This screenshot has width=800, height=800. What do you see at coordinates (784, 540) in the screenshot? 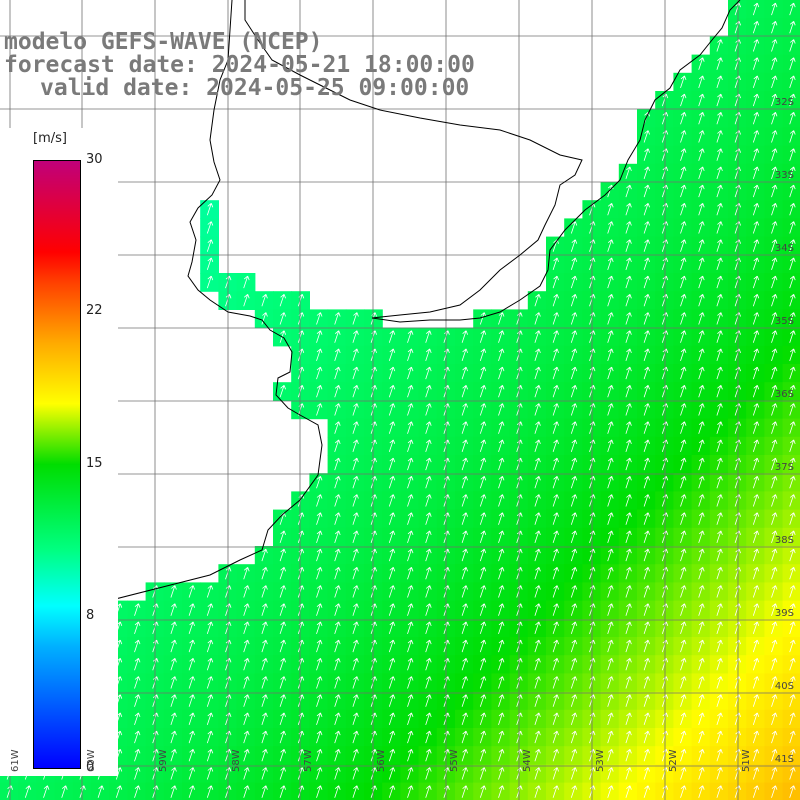
I see `lat-label: 38S` at bounding box center [784, 540].